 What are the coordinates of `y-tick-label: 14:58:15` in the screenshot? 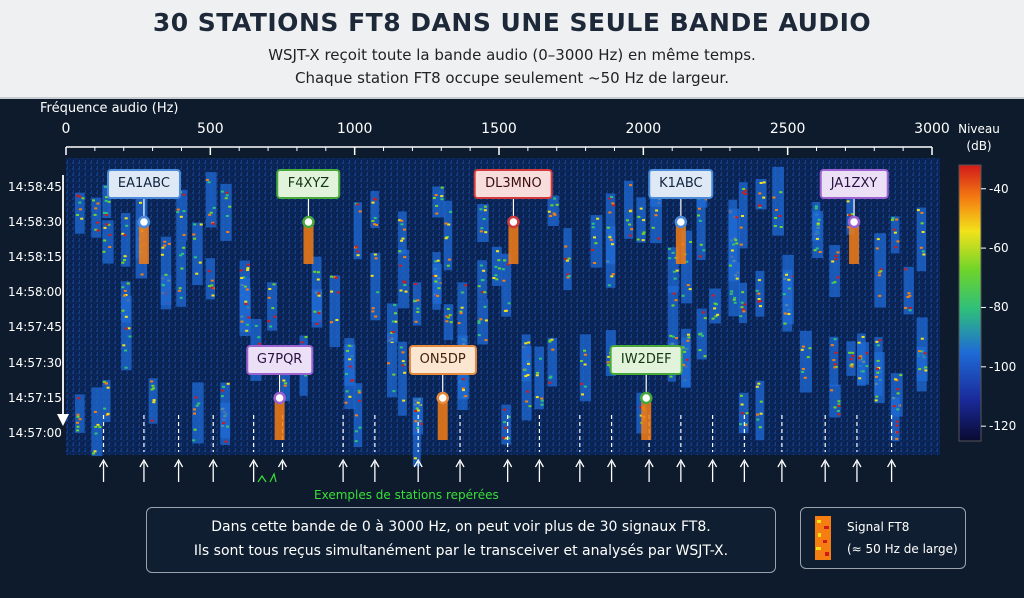 It's located at (35, 257).